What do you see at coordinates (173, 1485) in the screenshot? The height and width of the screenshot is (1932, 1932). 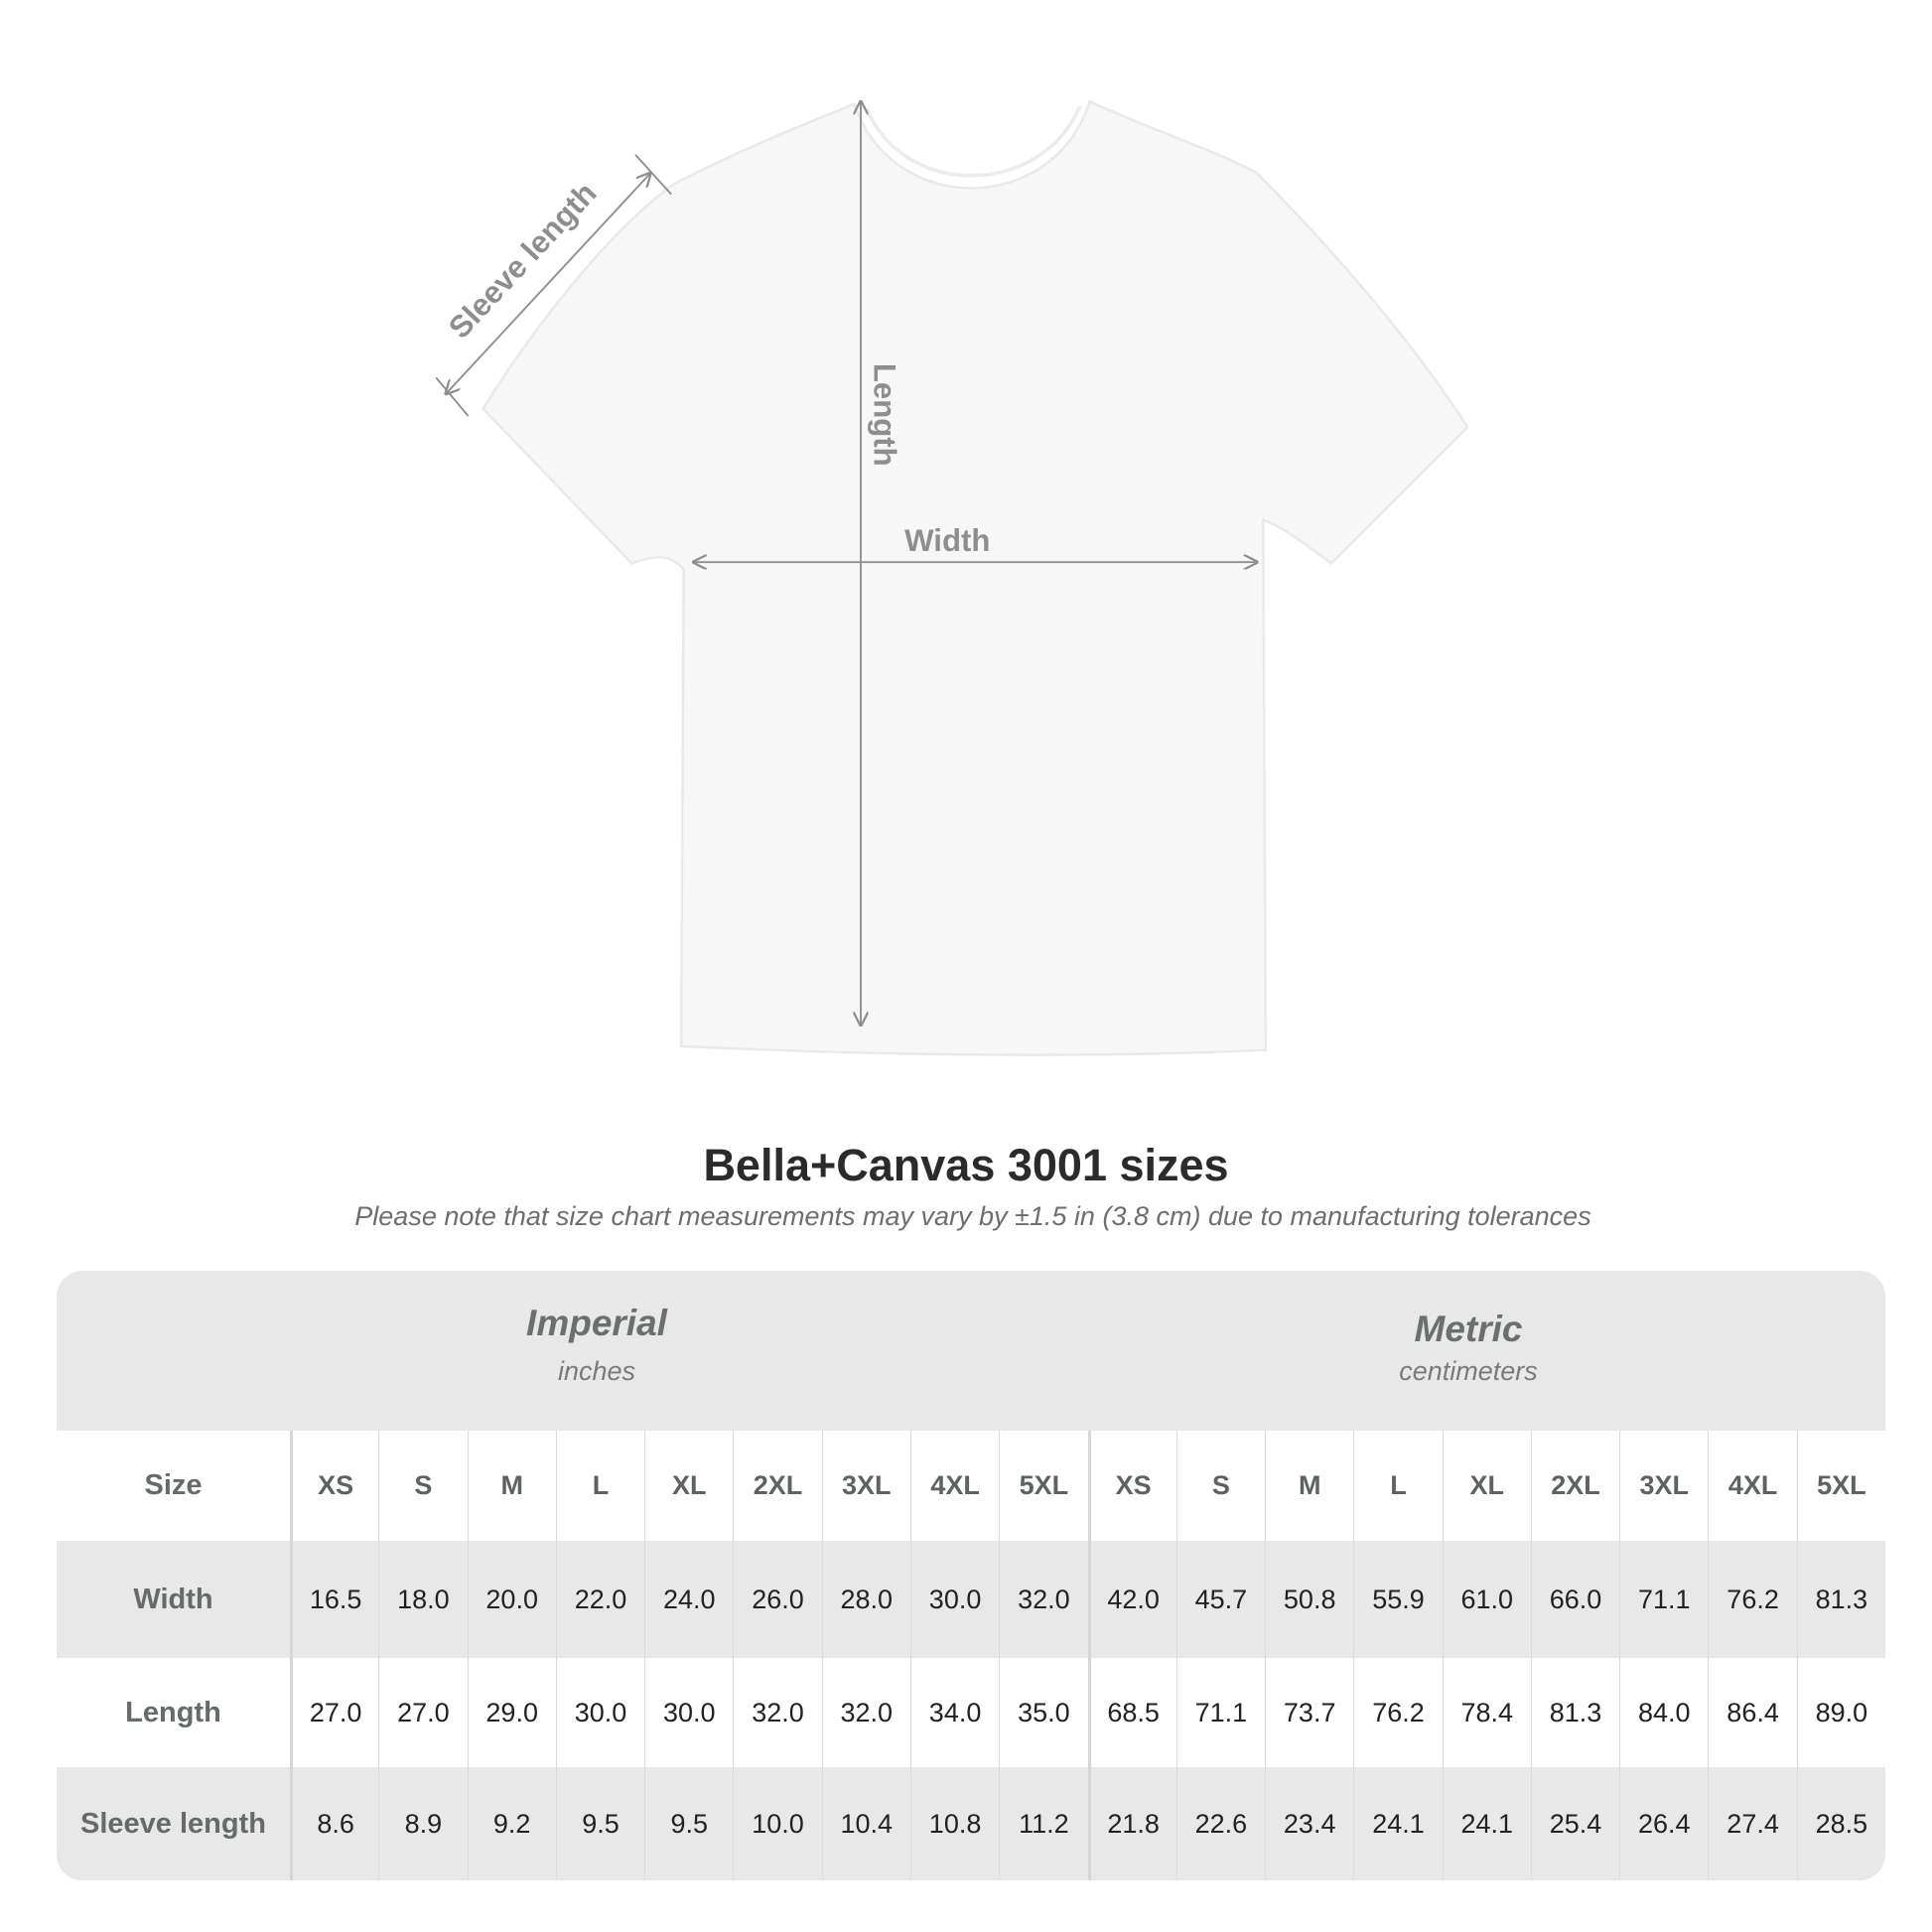 I see `size-header-label: Size` at bounding box center [173, 1485].